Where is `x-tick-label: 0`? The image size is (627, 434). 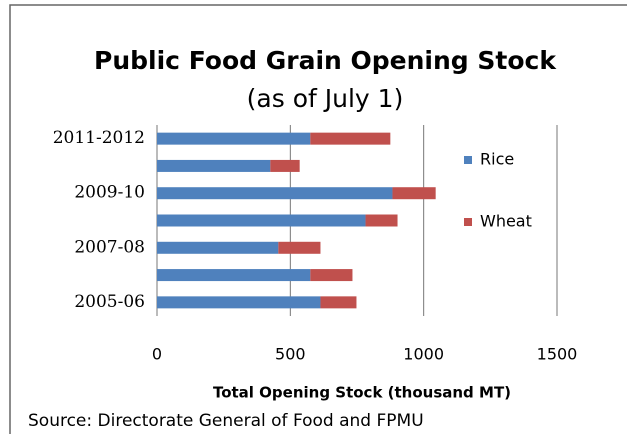 x-tick-label: 0 is located at coordinates (157, 354).